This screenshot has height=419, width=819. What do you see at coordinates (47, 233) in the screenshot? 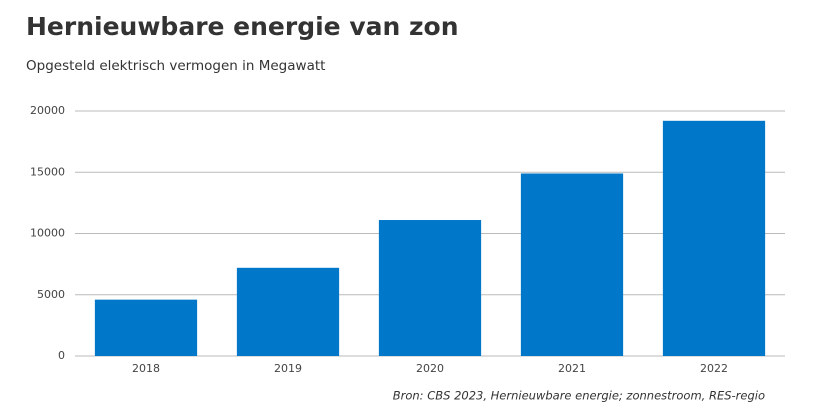
I see `y-tick-label: 10000` at bounding box center [47, 233].